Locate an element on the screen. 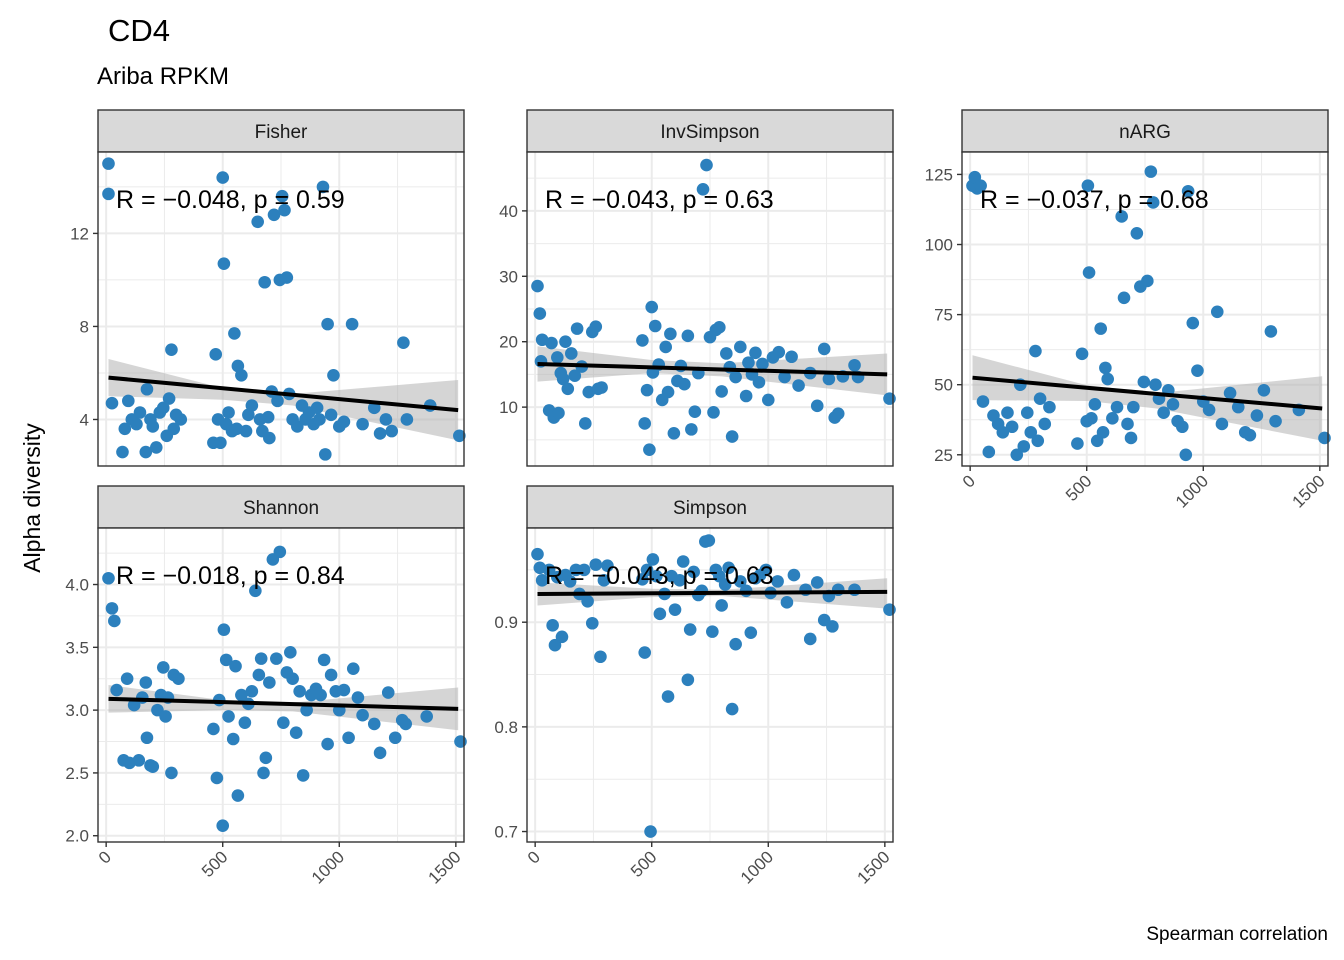 The image size is (1344, 960). plot-subtitle: Ariba RPKM is located at coordinates (163, 76).